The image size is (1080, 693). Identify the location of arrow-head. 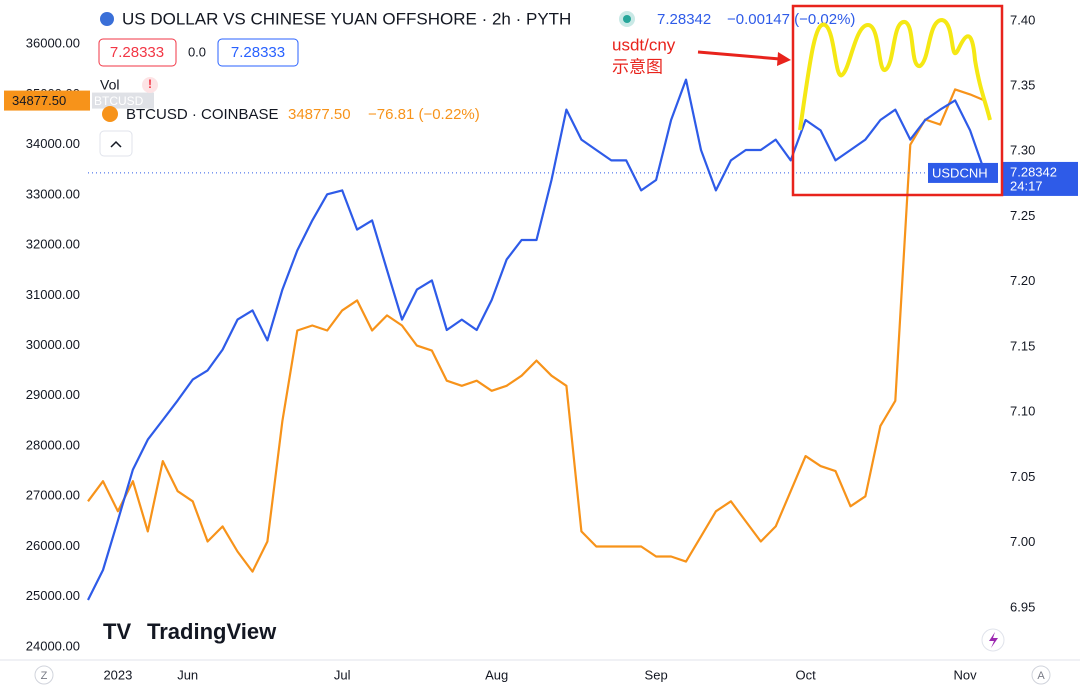
(784, 59).